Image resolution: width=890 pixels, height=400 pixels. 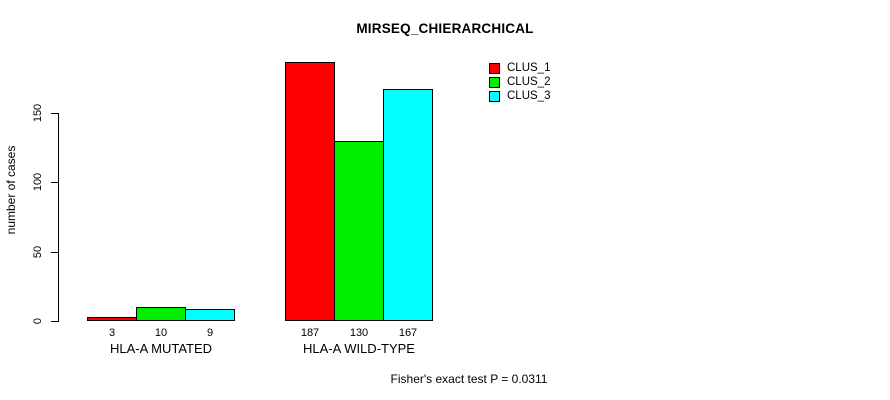 I want to click on bar-value-label: 9, so click(x=210, y=333).